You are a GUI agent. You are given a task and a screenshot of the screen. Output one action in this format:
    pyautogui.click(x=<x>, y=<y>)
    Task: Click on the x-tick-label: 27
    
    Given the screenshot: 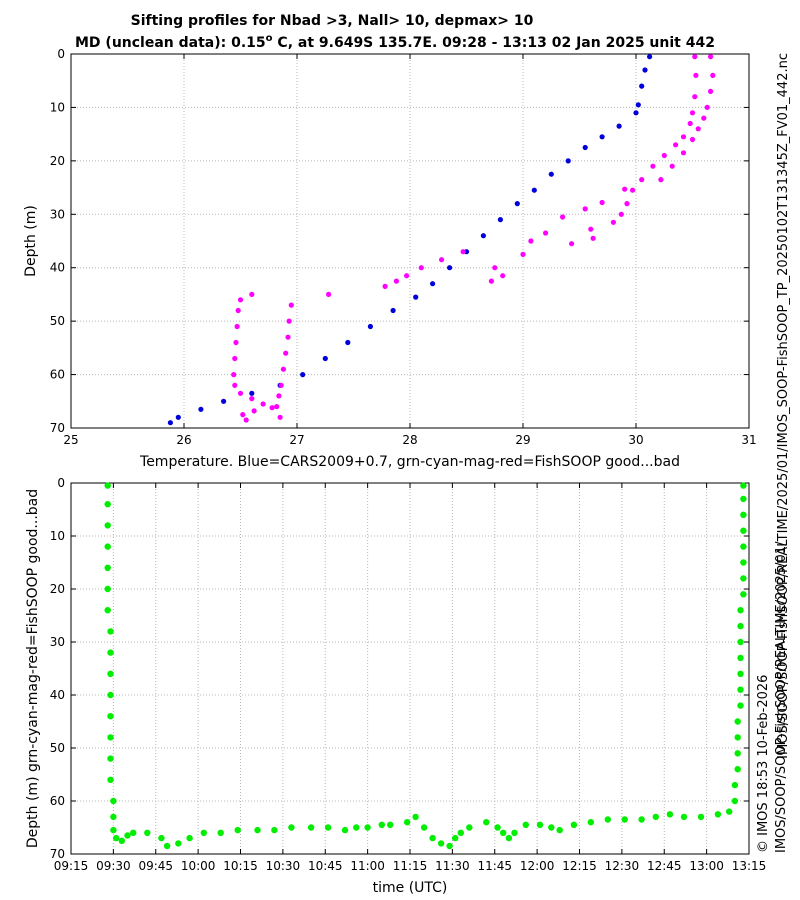 What is the action you would take?
    pyautogui.click(x=296, y=440)
    